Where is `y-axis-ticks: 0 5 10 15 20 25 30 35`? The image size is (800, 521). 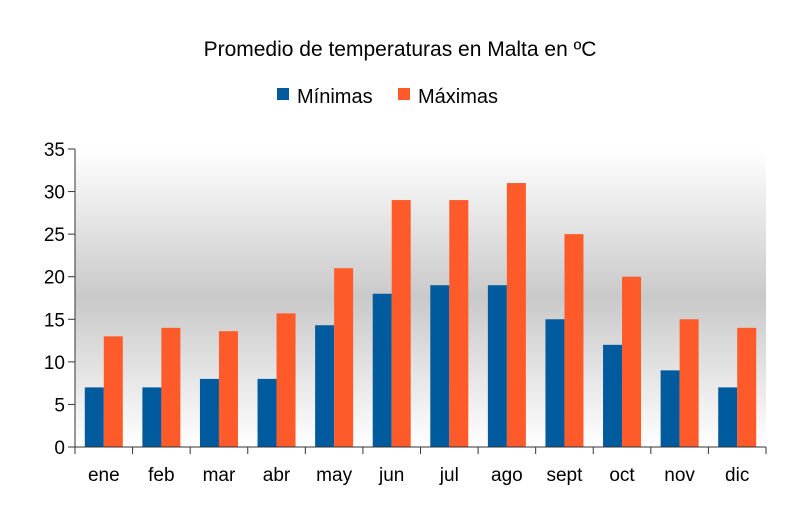 y-axis-ticks: 0 5 10 15 20 25 30 35 is located at coordinates (59, 299).